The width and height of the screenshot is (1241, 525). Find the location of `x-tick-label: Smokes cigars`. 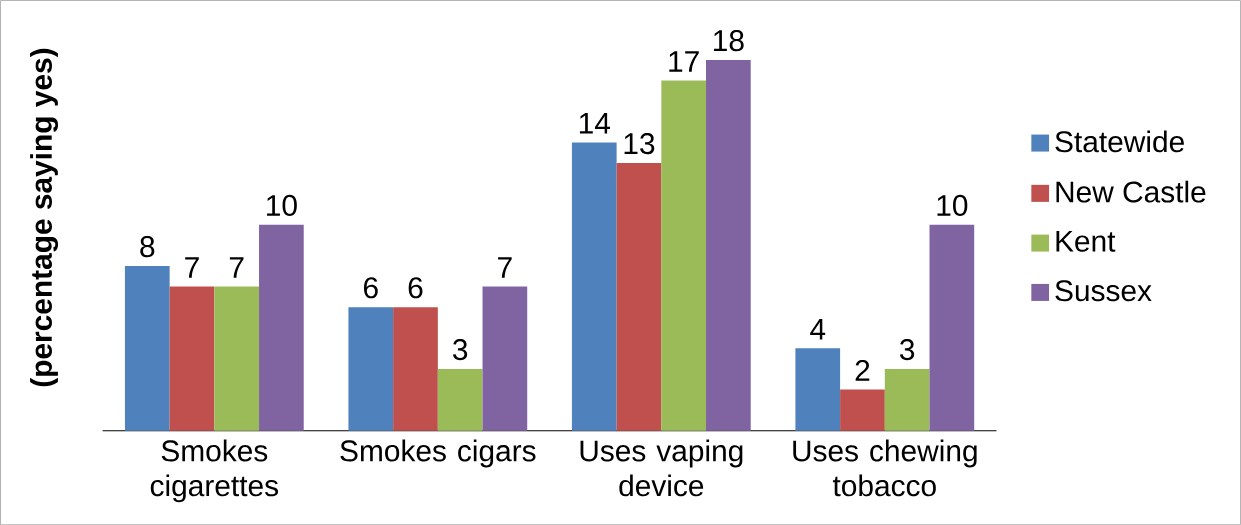

x-tick-label: Smokes cigars is located at coordinates (438, 453).